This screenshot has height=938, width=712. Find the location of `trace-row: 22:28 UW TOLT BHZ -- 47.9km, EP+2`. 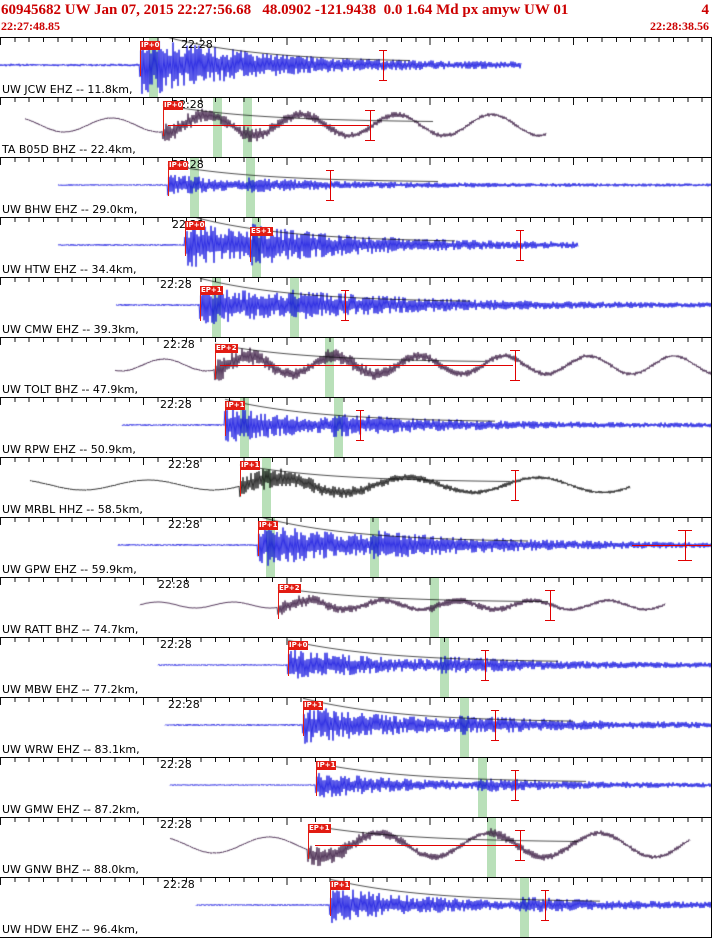

trace-row: 22:28 UW TOLT BHZ -- 47.9km, EP+2 is located at coordinates (355, 368).